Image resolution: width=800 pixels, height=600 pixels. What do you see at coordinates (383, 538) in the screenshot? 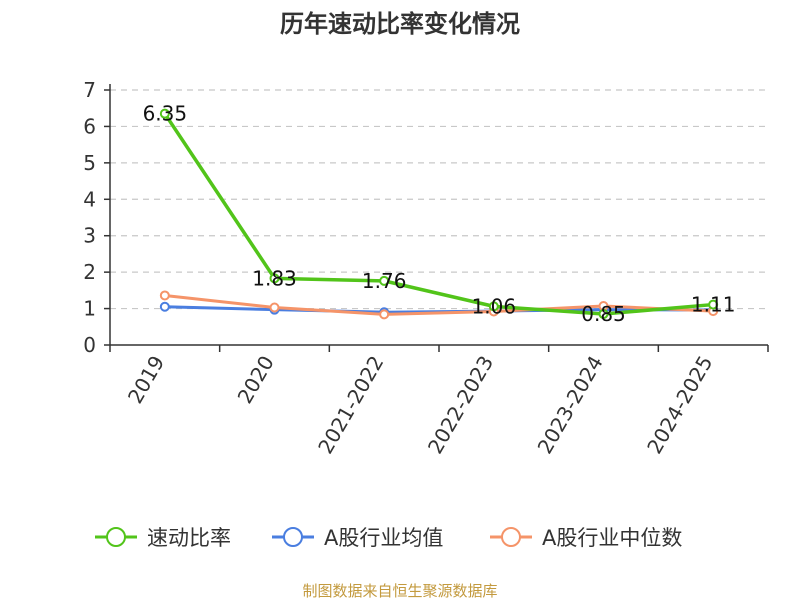
I see `legend-label: A股行业均值` at bounding box center [383, 538].